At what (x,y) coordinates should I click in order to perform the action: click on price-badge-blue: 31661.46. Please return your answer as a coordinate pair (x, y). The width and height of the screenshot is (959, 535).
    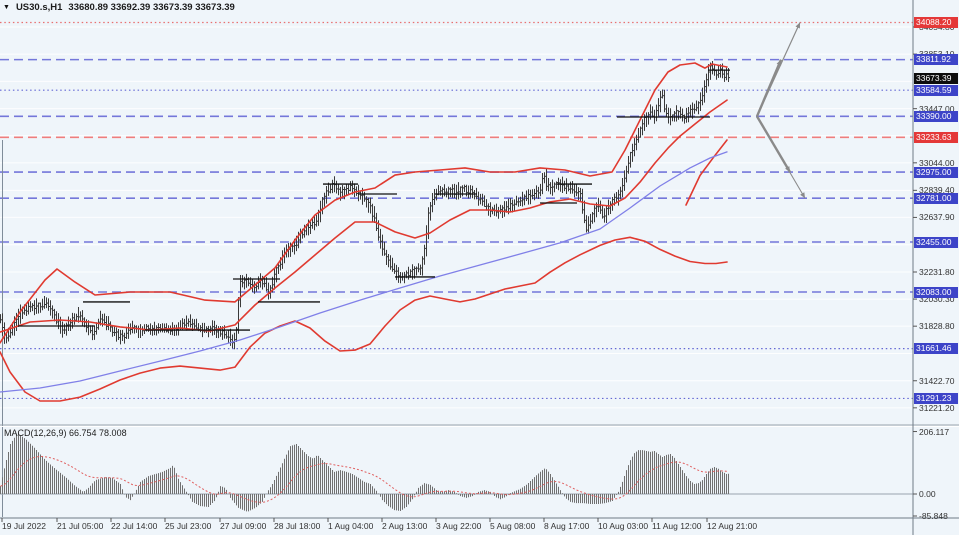
    Looking at the image, I should click on (936, 349).